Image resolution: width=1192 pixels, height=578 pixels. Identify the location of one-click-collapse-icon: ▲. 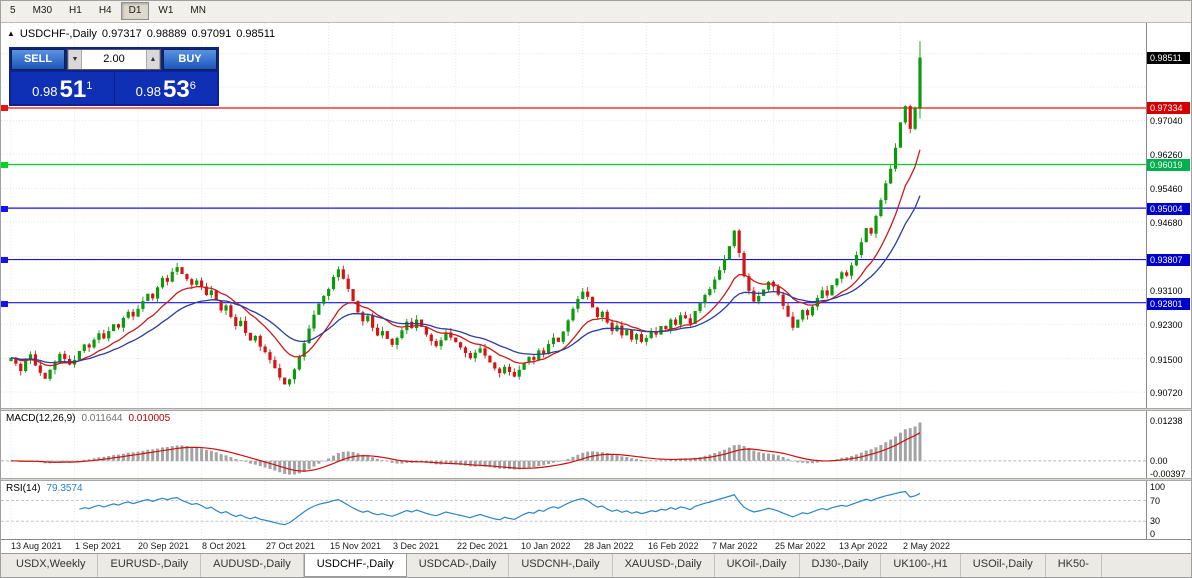
(11, 34).